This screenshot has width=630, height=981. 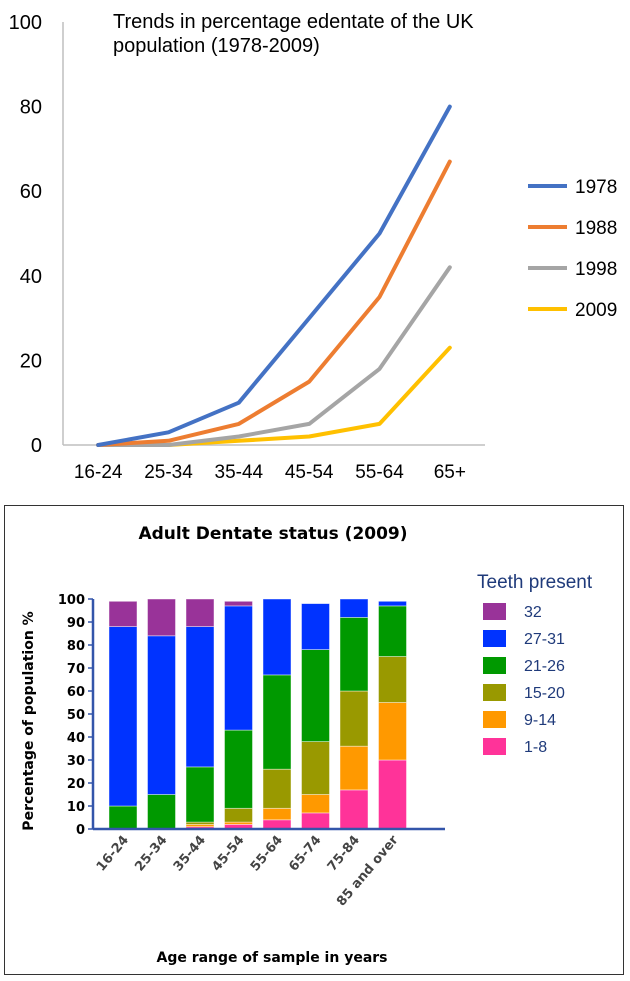 What do you see at coordinates (544, 666) in the screenshot?
I see `chart2-legend-label: 21-26` at bounding box center [544, 666].